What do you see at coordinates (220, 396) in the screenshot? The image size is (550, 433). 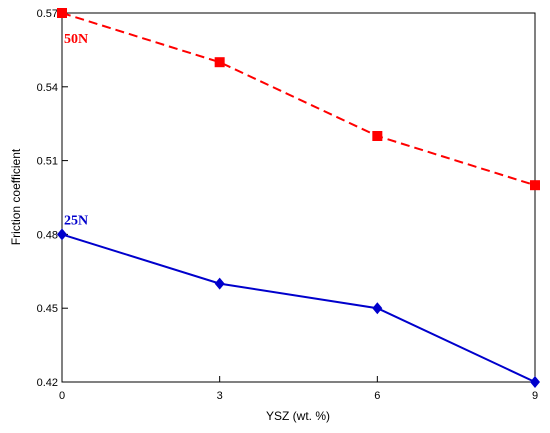 I see `x-tick-label: 3` at bounding box center [220, 396].